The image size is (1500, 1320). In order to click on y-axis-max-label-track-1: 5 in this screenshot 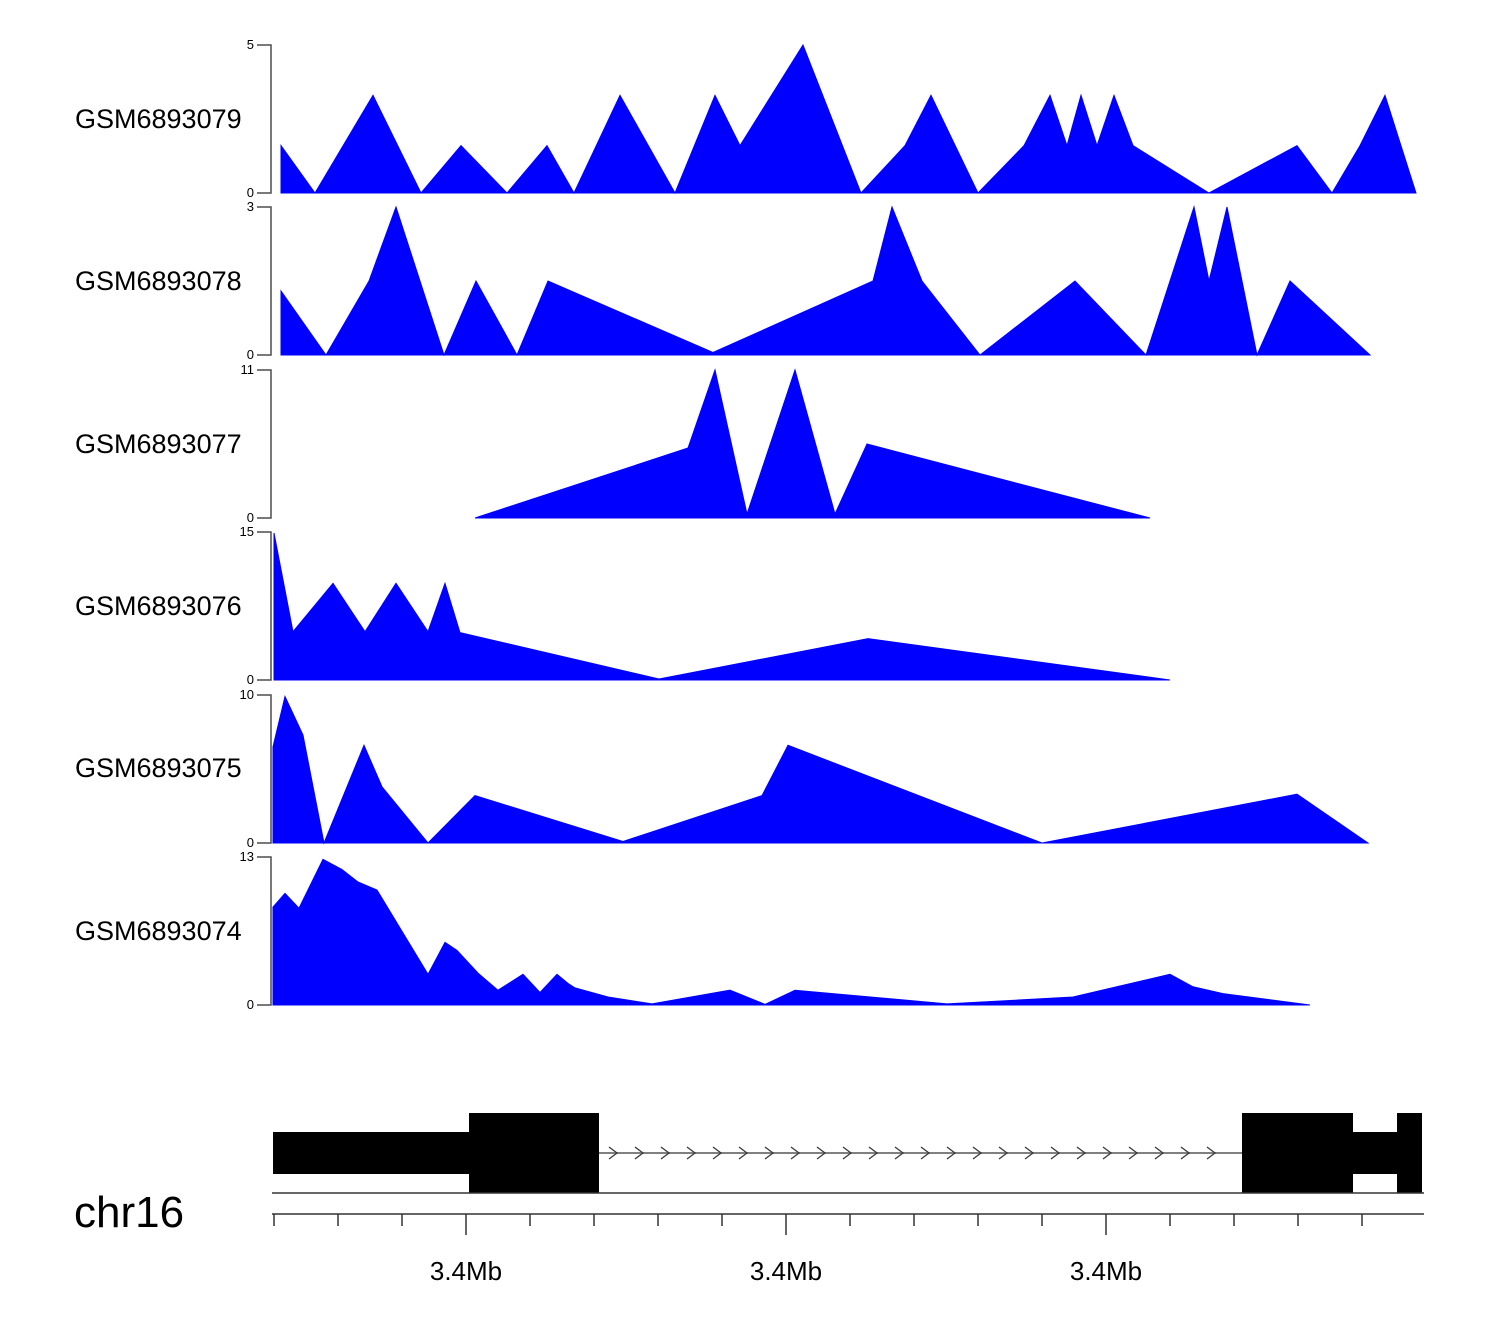, I will do `click(250, 44)`.